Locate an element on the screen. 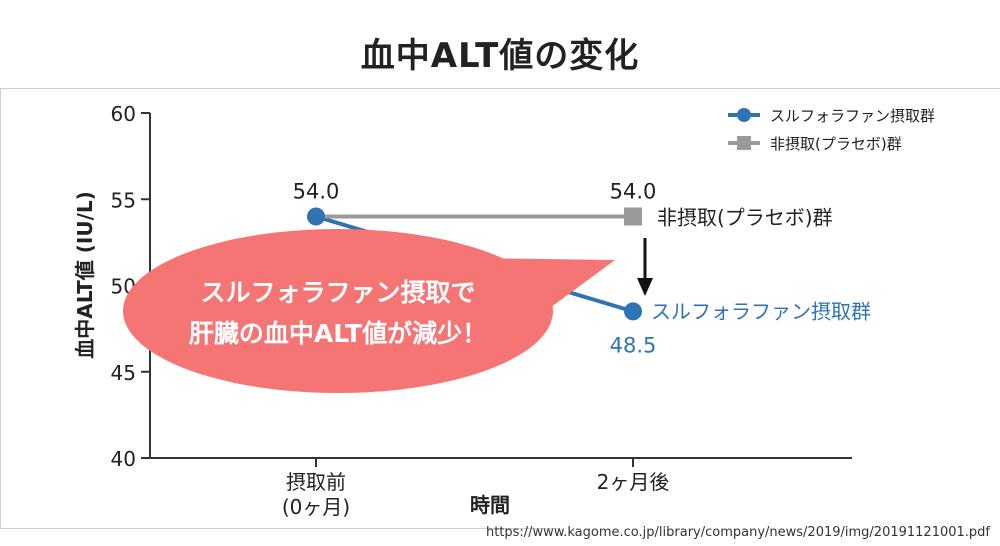  x-tick-label-1-0: 2ヶ月後 is located at coordinates (633, 482).